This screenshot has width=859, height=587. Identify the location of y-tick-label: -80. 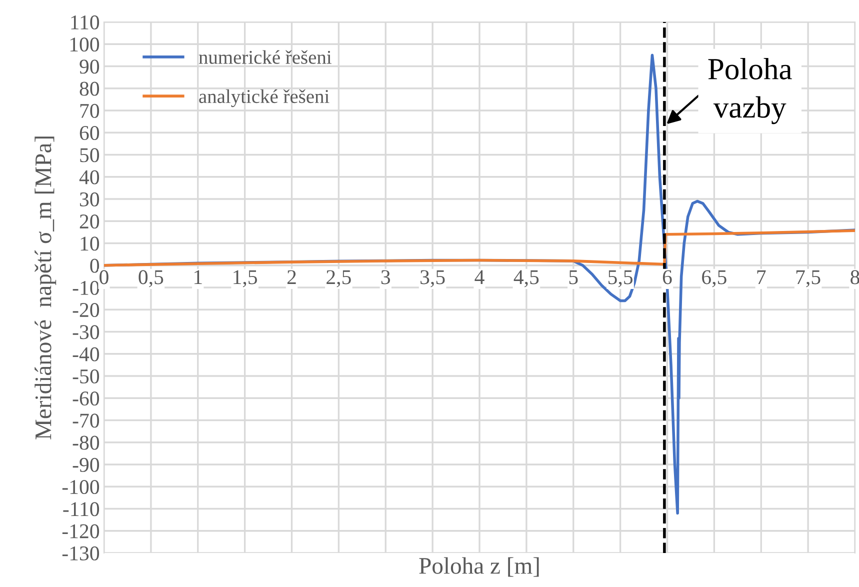
(86, 443).